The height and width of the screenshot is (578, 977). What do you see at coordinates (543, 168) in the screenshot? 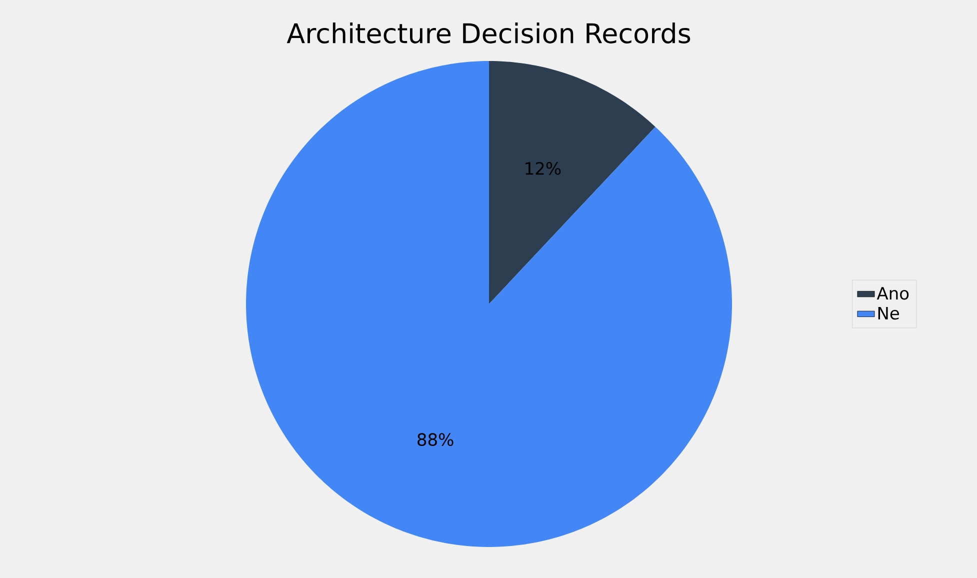
I see `data-label: 12%` at bounding box center [543, 168].